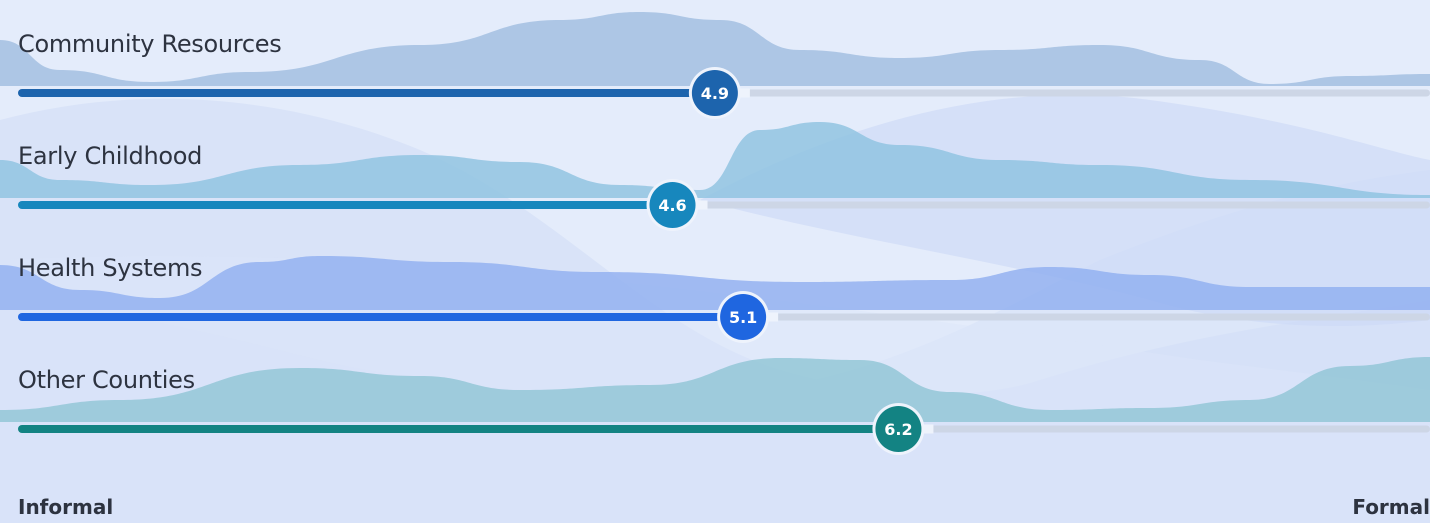 The height and width of the screenshot is (523, 1430). I want to click on value-label: 5.1, so click(743, 317).